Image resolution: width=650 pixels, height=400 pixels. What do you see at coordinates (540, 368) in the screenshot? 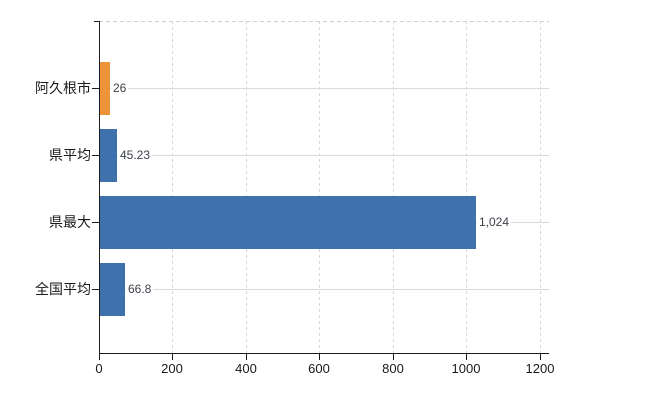
I see `x-tick-label: 1200` at bounding box center [540, 368].